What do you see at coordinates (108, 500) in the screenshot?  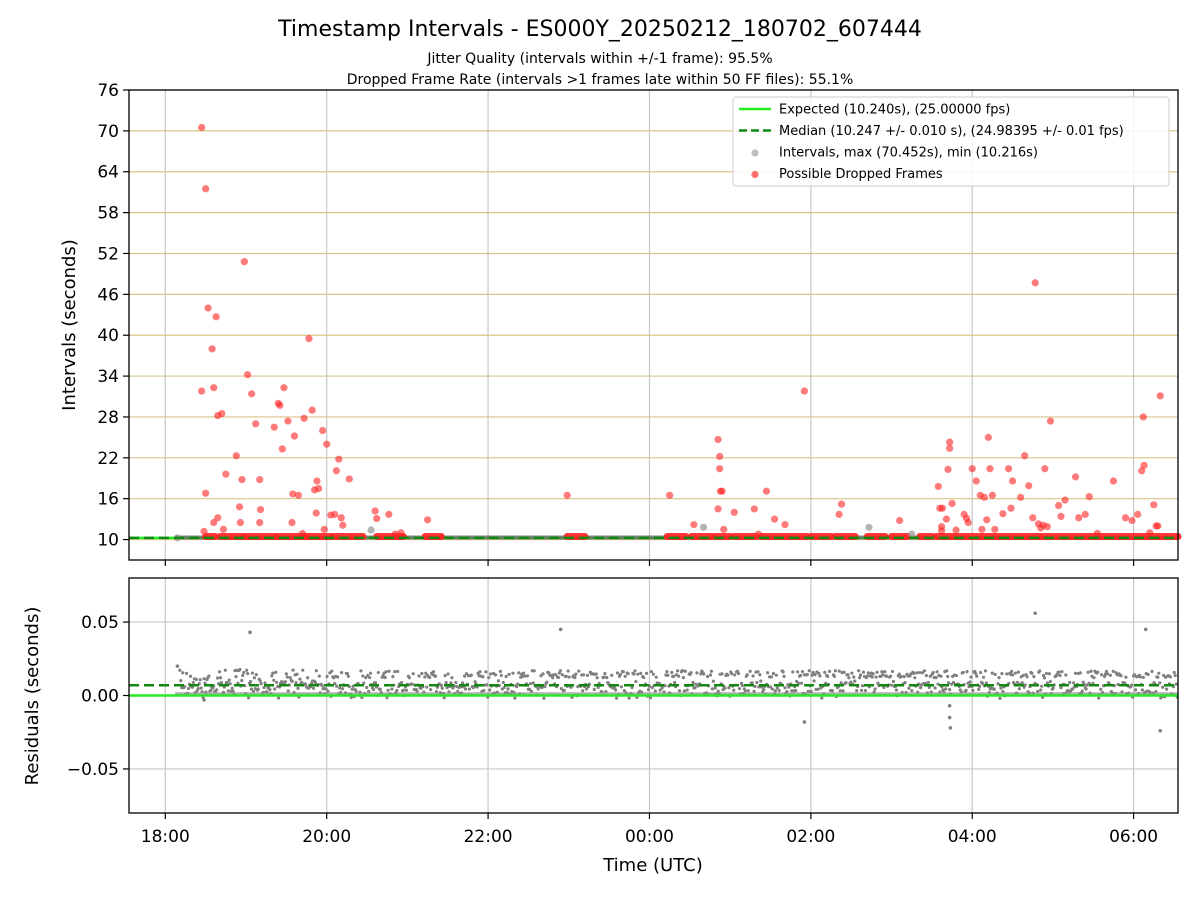 I see `top-y-tick-label: 16` at bounding box center [108, 500].